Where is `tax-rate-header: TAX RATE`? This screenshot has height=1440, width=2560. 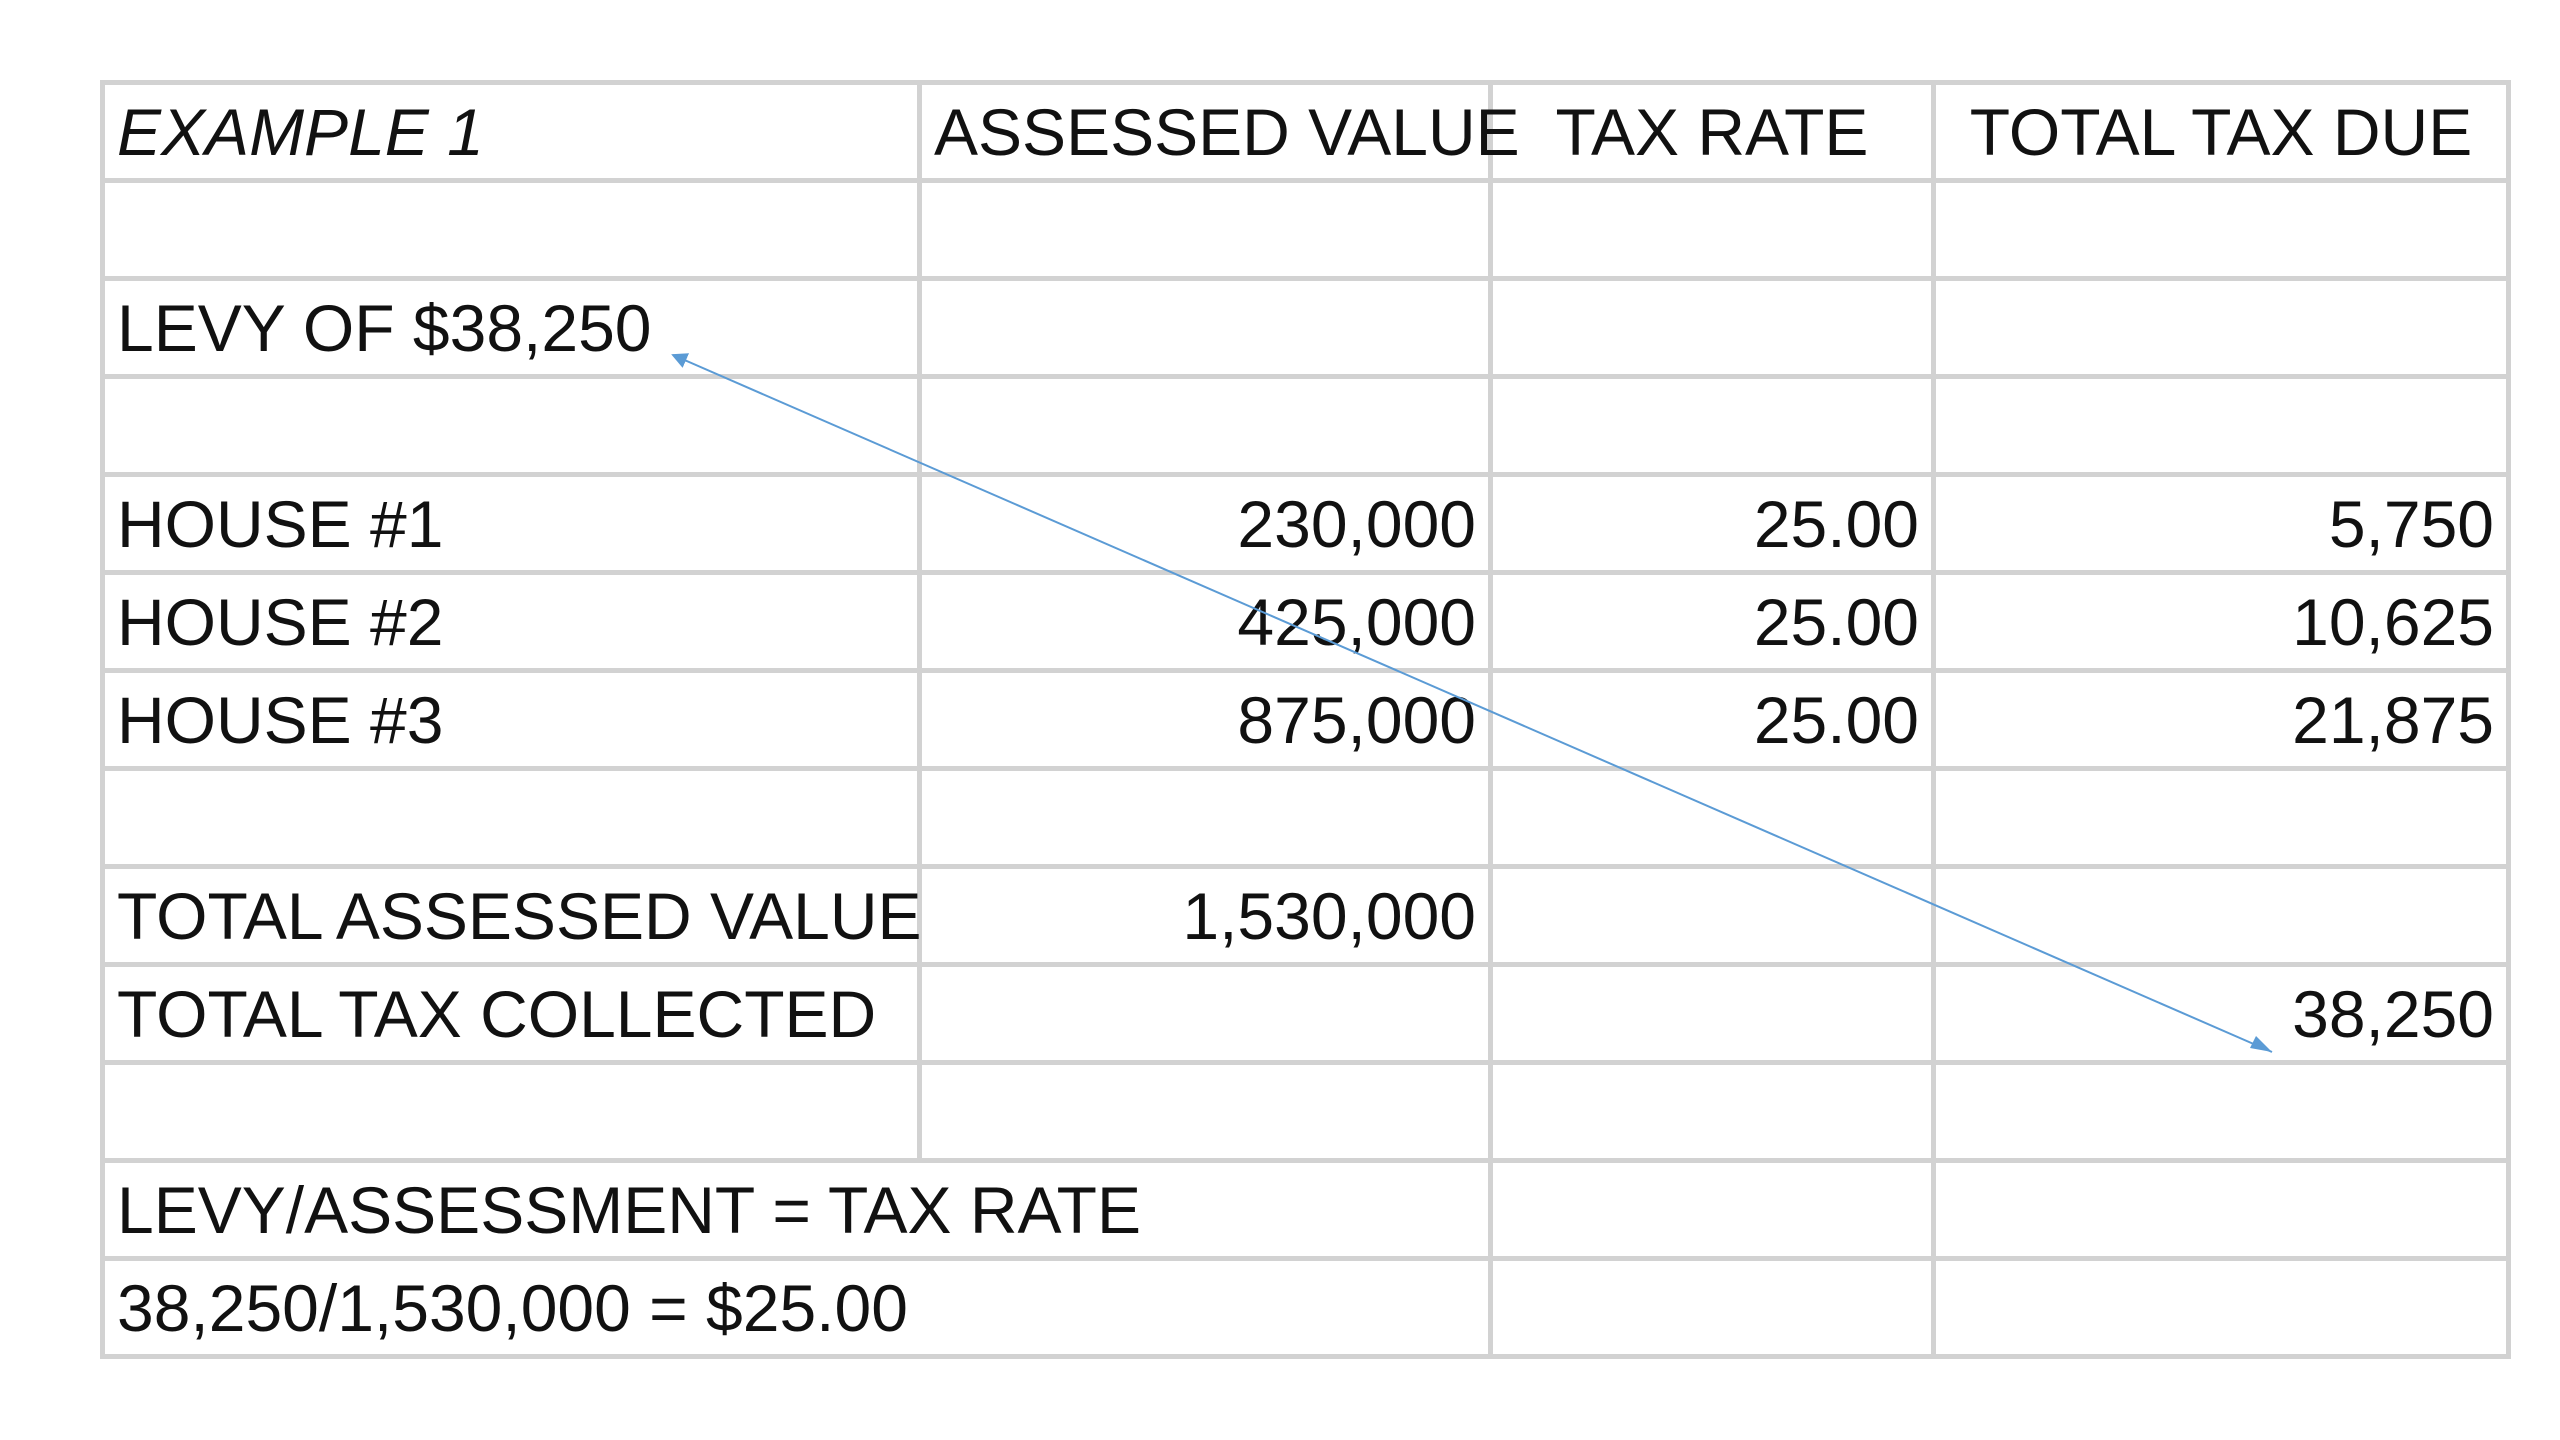
tax-rate-header: TAX RATE is located at coordinates (1712, 131).